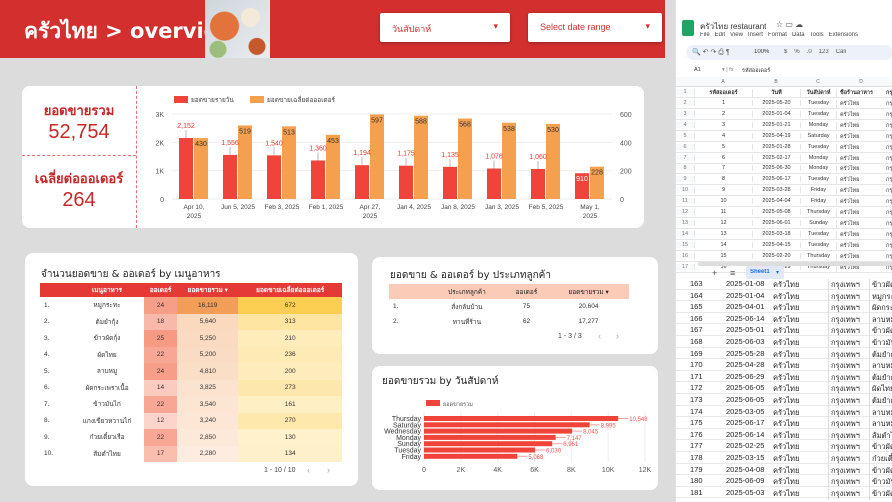  I want to click on chevron-left-icon: ‹, so click(308, 470).